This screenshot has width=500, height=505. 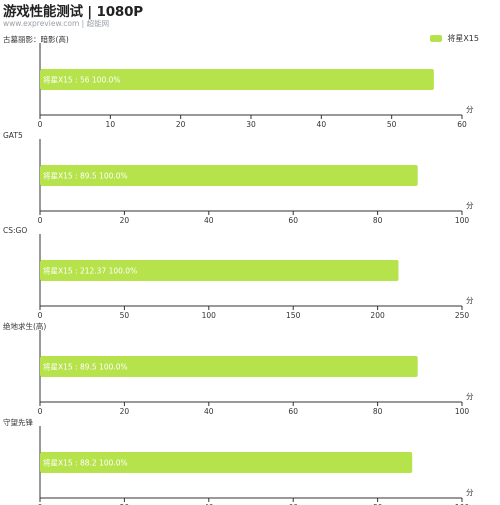 What do you see at coordinates (377, 315) in the screenshot?
I see `x-tick-label: 200` at bounding box center [377, 315].